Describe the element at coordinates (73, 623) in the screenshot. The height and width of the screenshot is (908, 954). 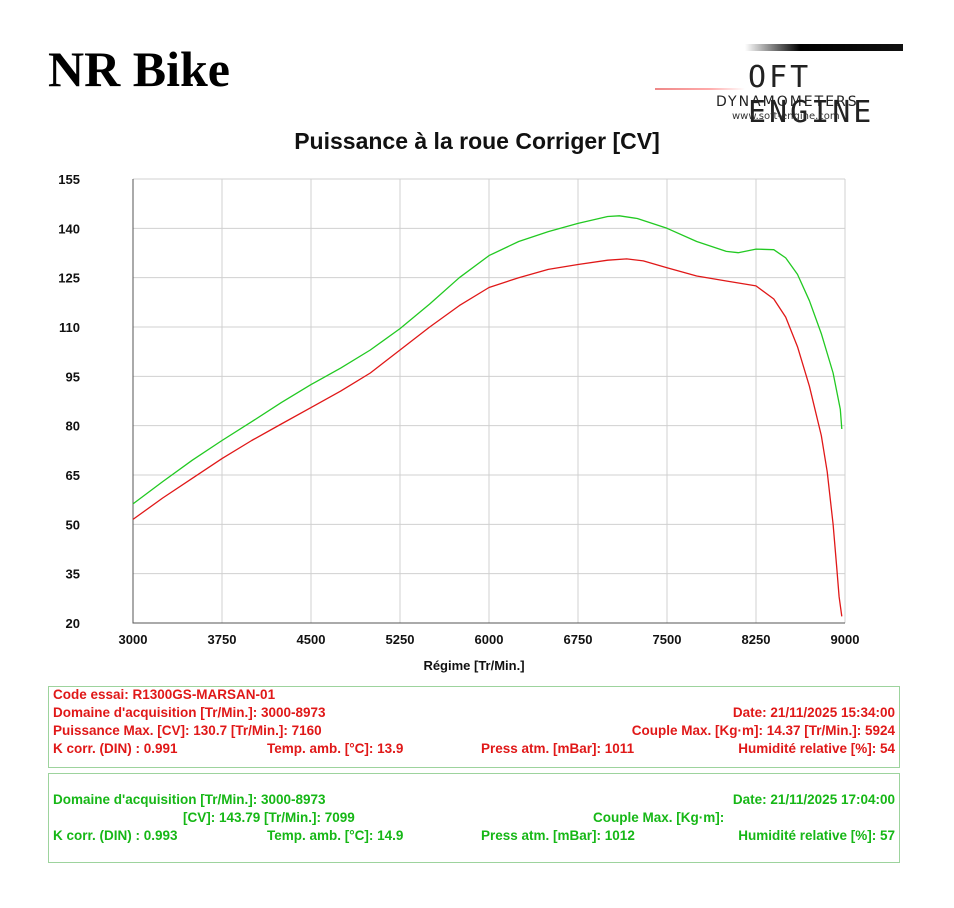
I see `y-tick-label: 20` at that location.